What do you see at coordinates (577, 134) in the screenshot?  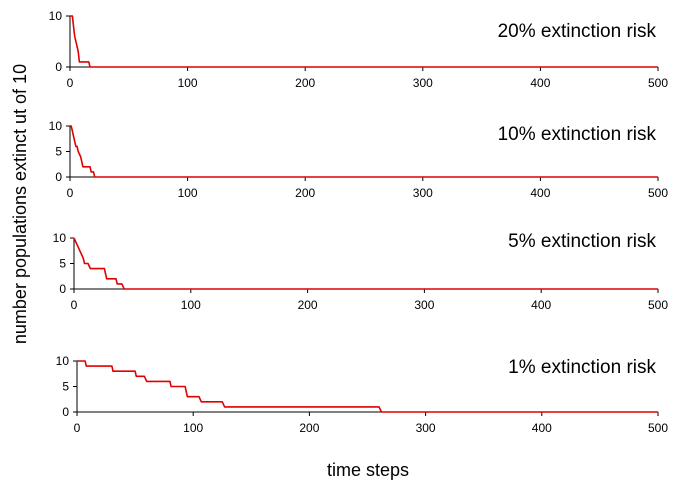 I see `panel-title: 10% extinction risk` at bounding box center [577, 134].